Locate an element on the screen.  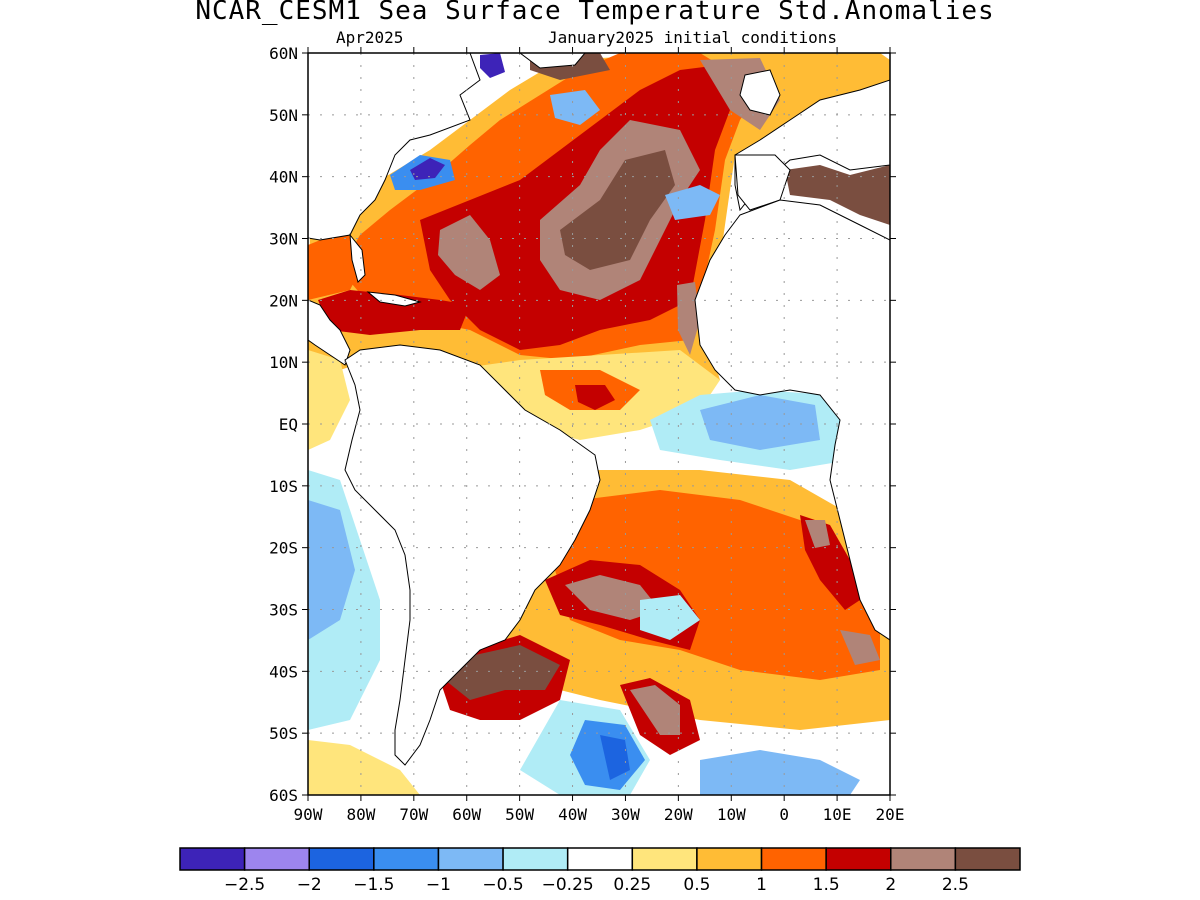
legend-label: 1 is located at coordinates (761, 885).